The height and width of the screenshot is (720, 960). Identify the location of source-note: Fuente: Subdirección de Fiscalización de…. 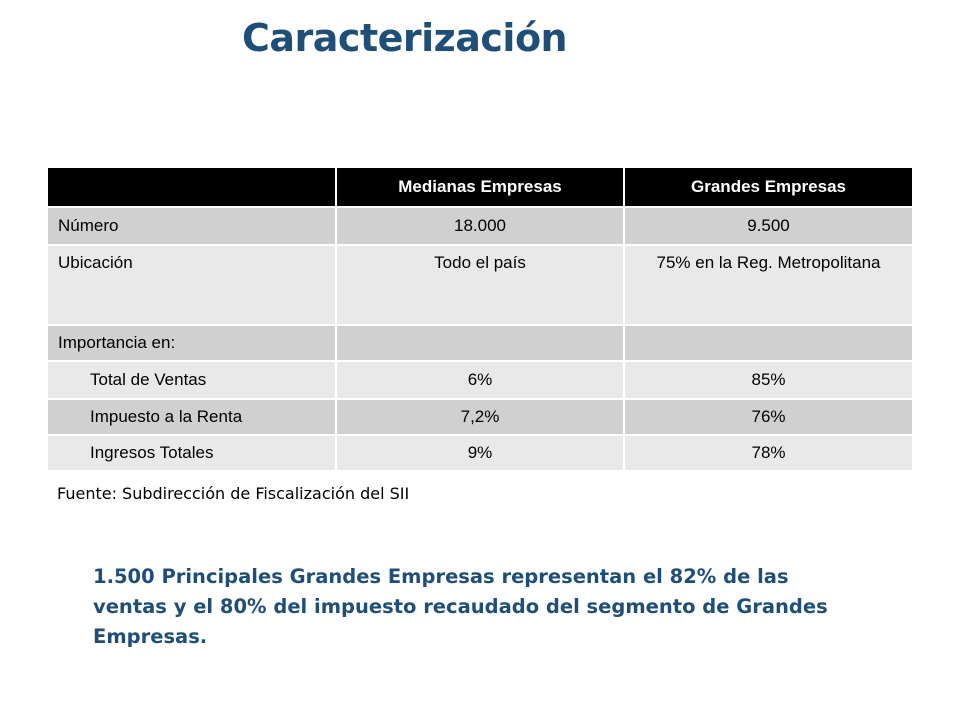
(233, 493).